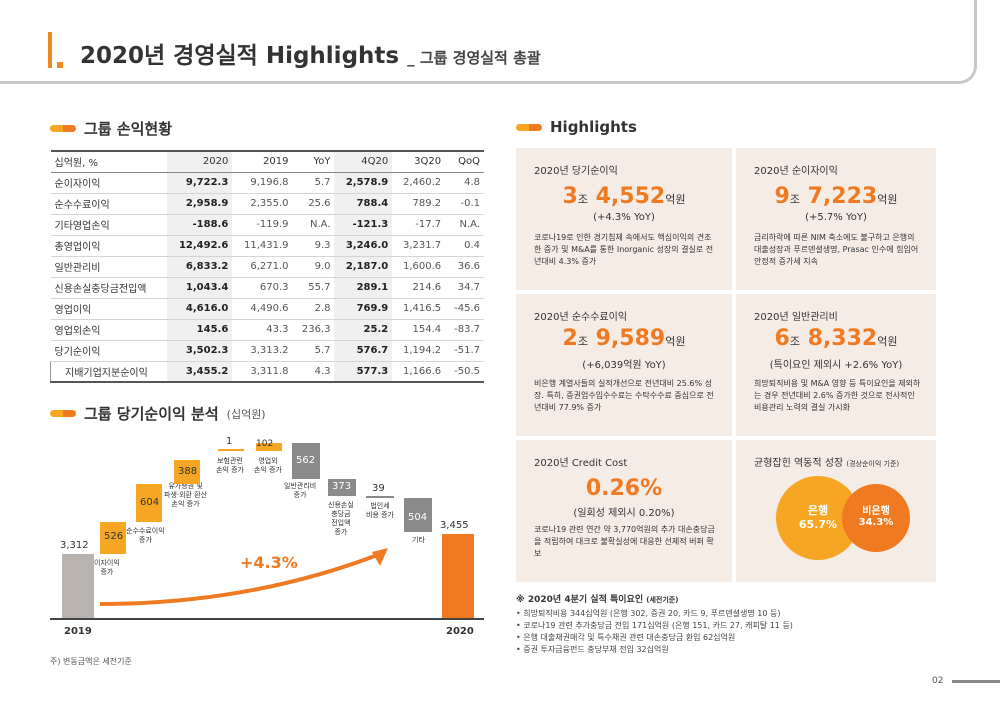  I want to click on table-cell: 576.7, so click(363, 351).